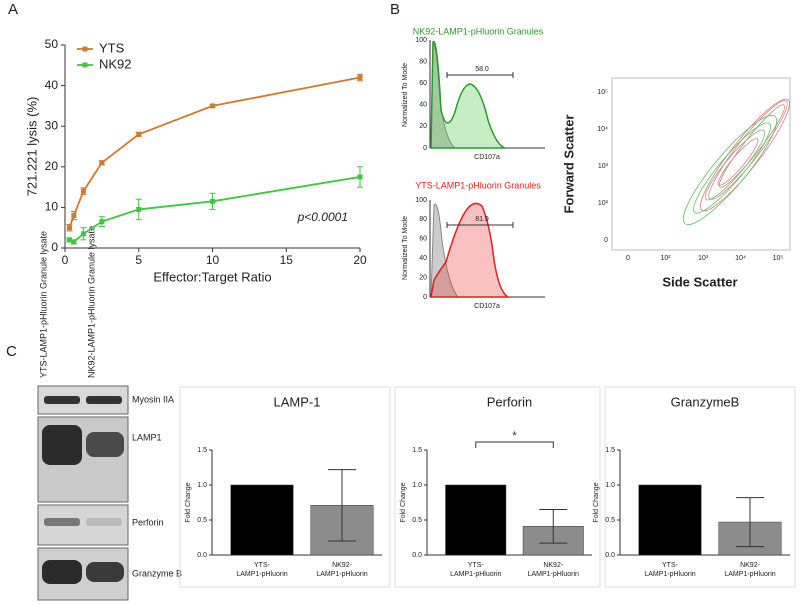 The width and height of the screenshot is (800, 604). What do you see at coordinates (478, 185) in the screenshot?
I see `histogram-title: YTS-LAMP1-pHluorin Granules` at bounding box center [478, 185].